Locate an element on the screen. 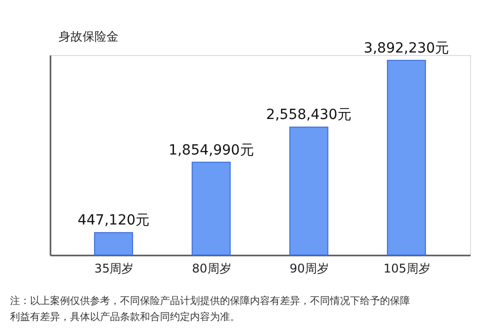 The width and height of the screenshot is (500, 333). text: 利益有差异，具体以产品条款和合同约定内容为准。 is located at coordinates (125, 317).